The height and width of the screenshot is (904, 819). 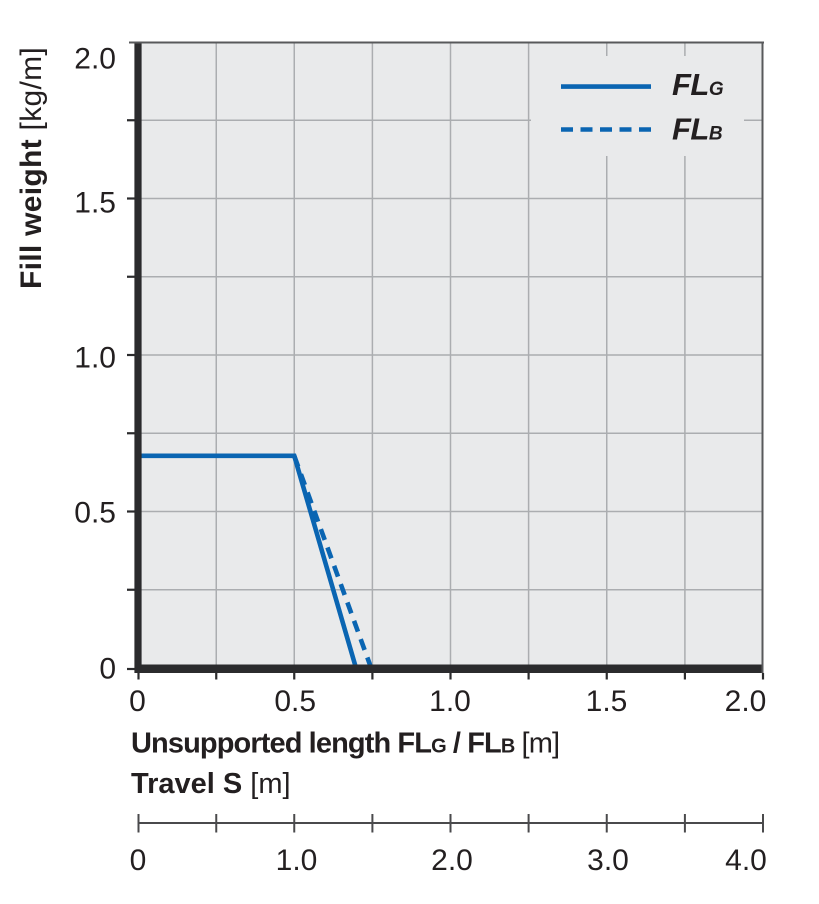 What do you see at coordinates (31, 168) in the screenshot?
I see `svg-text: Fill weight [kg/m]` at bounding box center [31, 168].